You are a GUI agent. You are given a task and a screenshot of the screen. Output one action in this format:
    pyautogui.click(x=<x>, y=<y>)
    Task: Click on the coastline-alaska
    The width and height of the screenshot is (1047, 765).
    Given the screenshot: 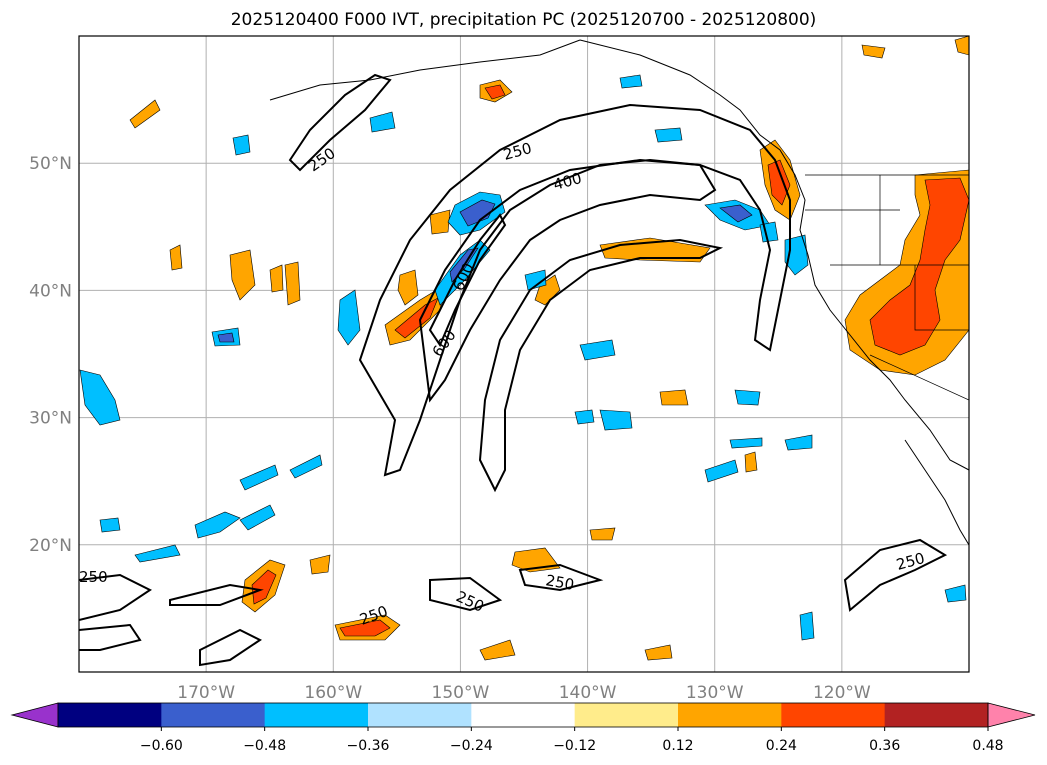 What is the action you would take?
    pyautogui.click(x=425, y=70)
    